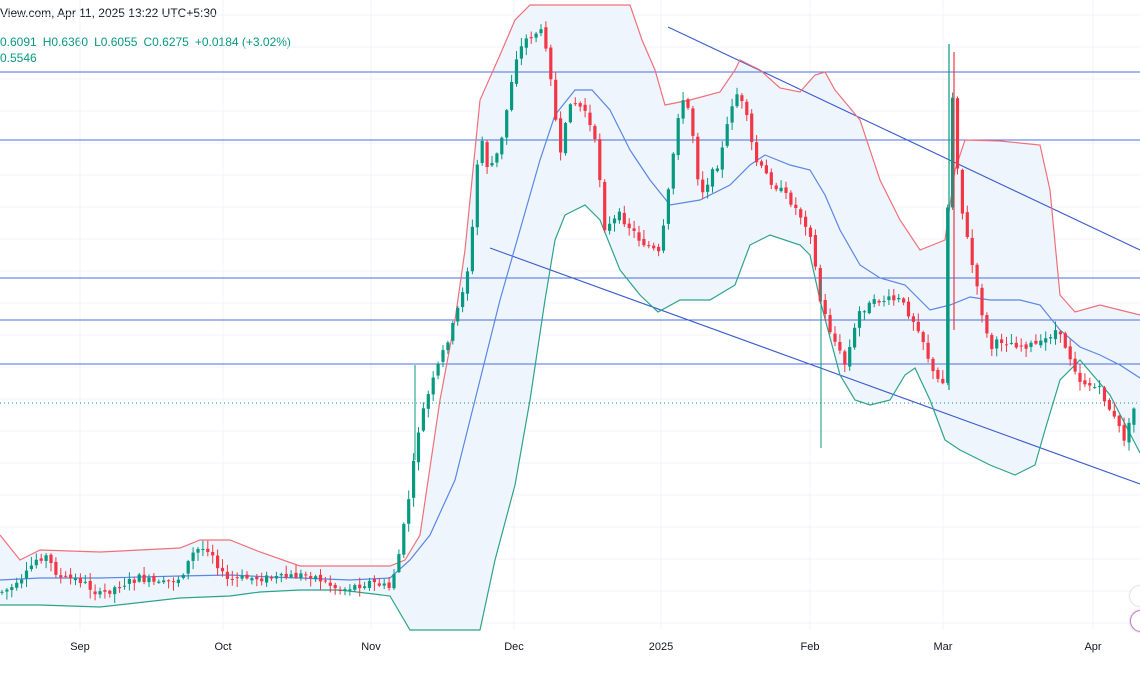 The image size is (1140, 694). What do you see at coordinates (80, 647) in the screenshot?
I see `x-tick-label: Sep` at bounding box center [80, 647].